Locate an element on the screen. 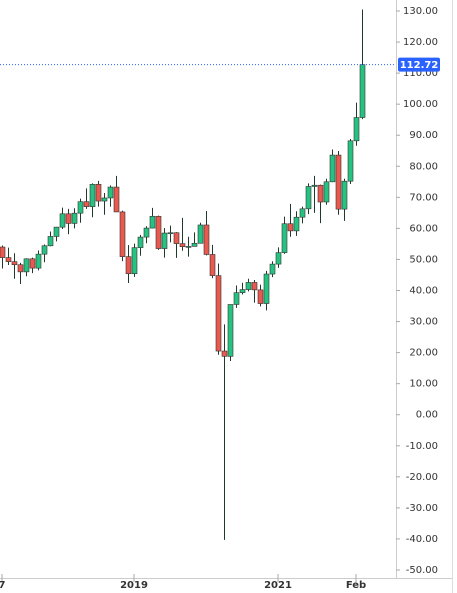  y-tick-label: -10.00 is located at coordinates (422, 446).